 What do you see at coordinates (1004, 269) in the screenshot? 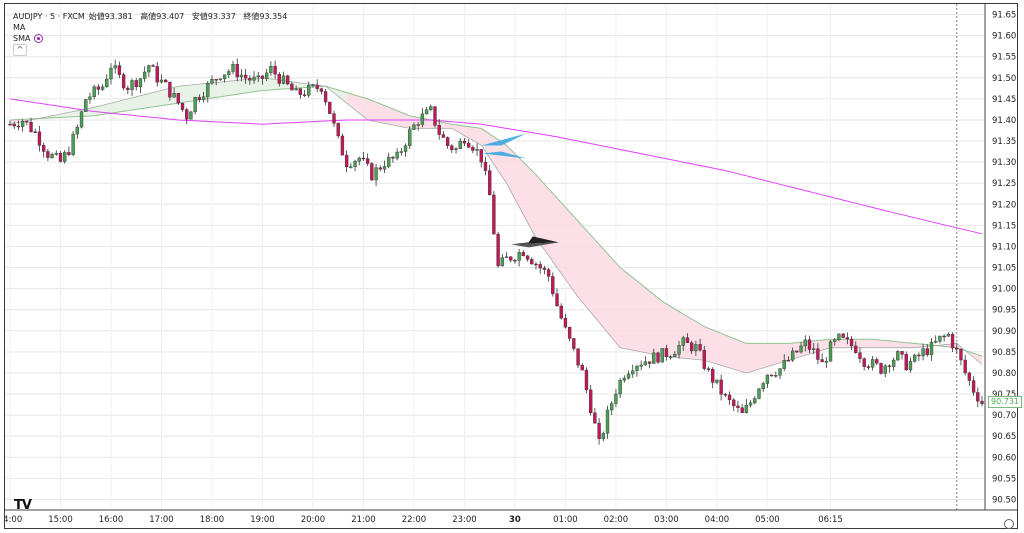
I see `y-tick-label: 91.050` at bounding box center [1004, 269].